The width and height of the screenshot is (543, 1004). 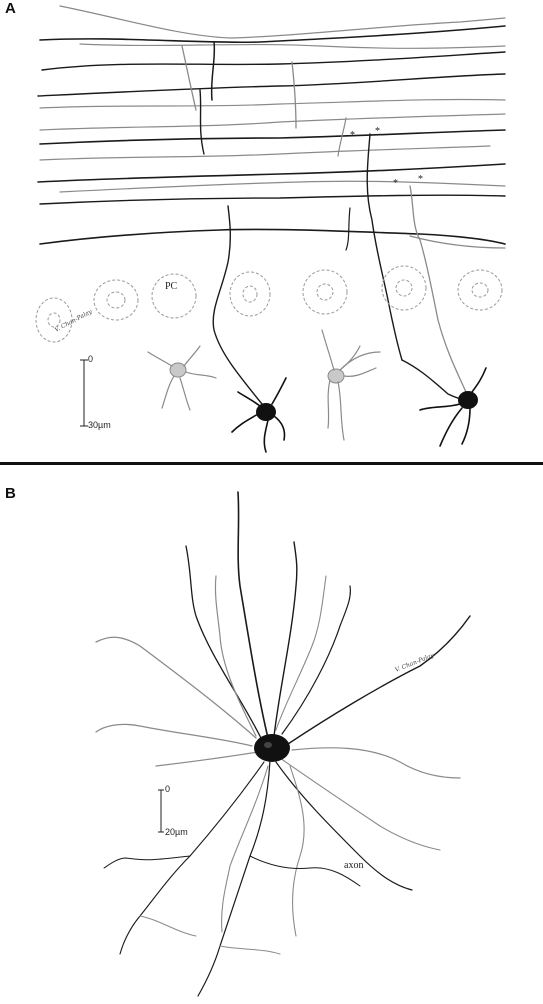 What do you see at coordinates (10, 493) in the screenshot?
I see `panel-b-label: B` at bounding box center [10, 493].